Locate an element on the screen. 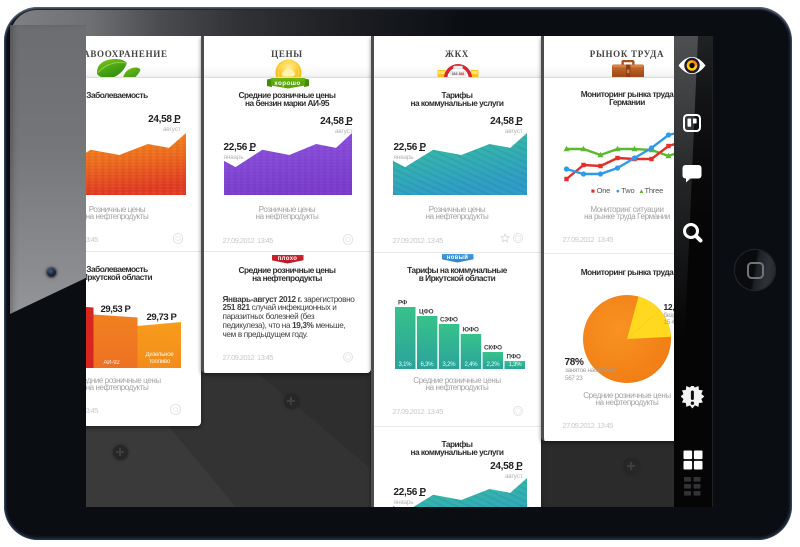  svg-text: ПФО is located at coordinates (513, 357).